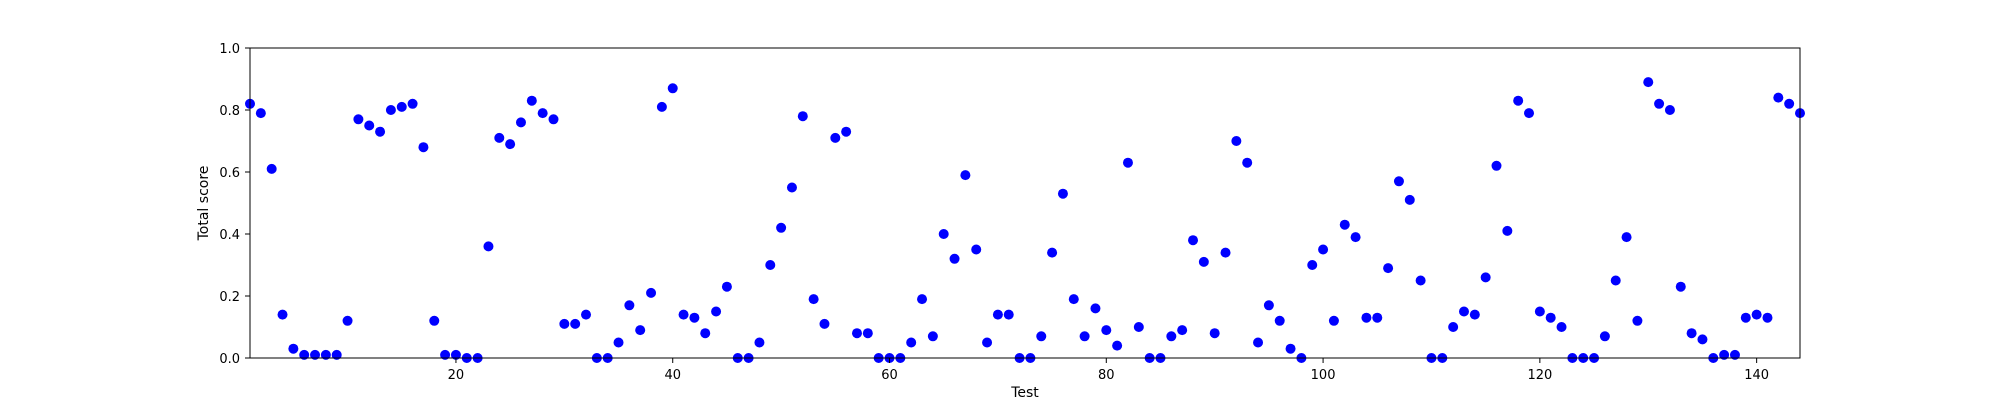 The image size is (2000, 404). I want to click on x-tick-label: 80, so click(1106, 375).